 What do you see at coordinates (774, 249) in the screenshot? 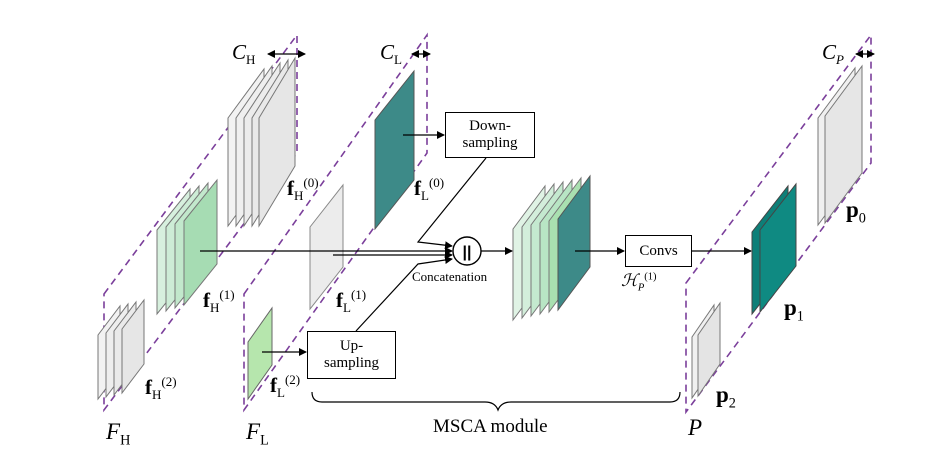
I see `feature-p1` at bounding box center [774, 249].